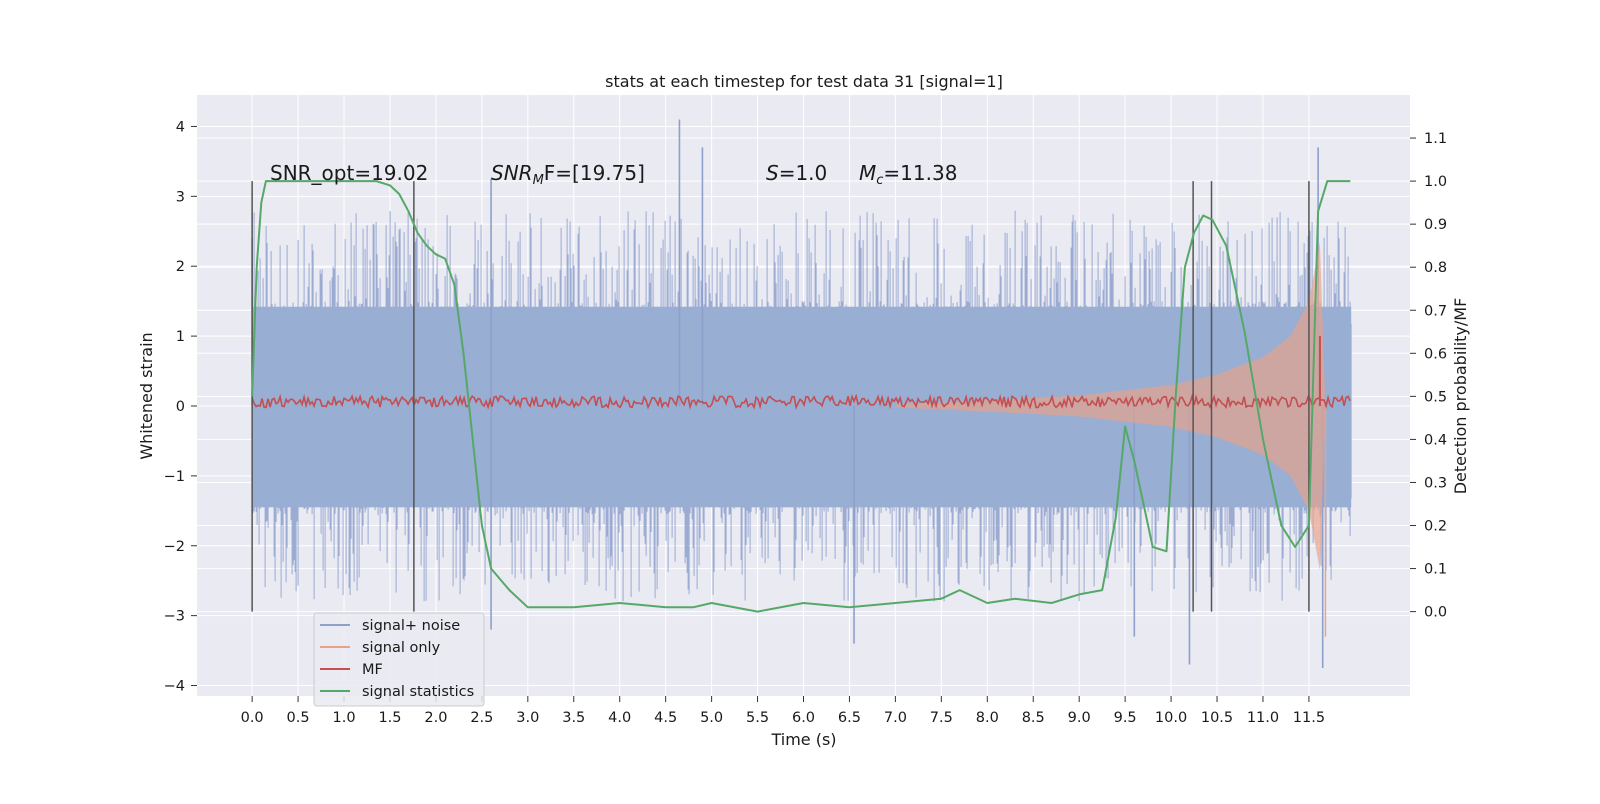 The height and width of the screenshot is (804, 1600). Describe the element at coordinates (372, 670) in the screenshot. I see `legend-label-mf: MF` at that location.